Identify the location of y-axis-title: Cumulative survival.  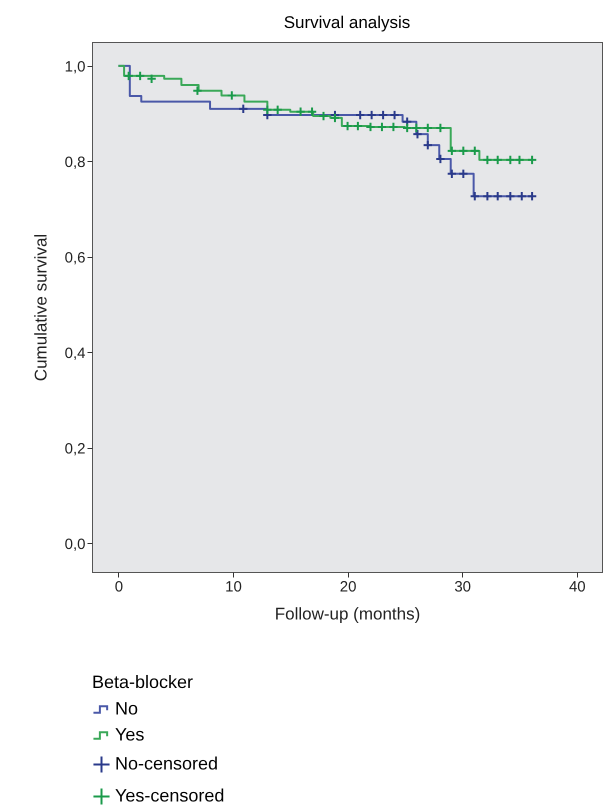
(41, 308).